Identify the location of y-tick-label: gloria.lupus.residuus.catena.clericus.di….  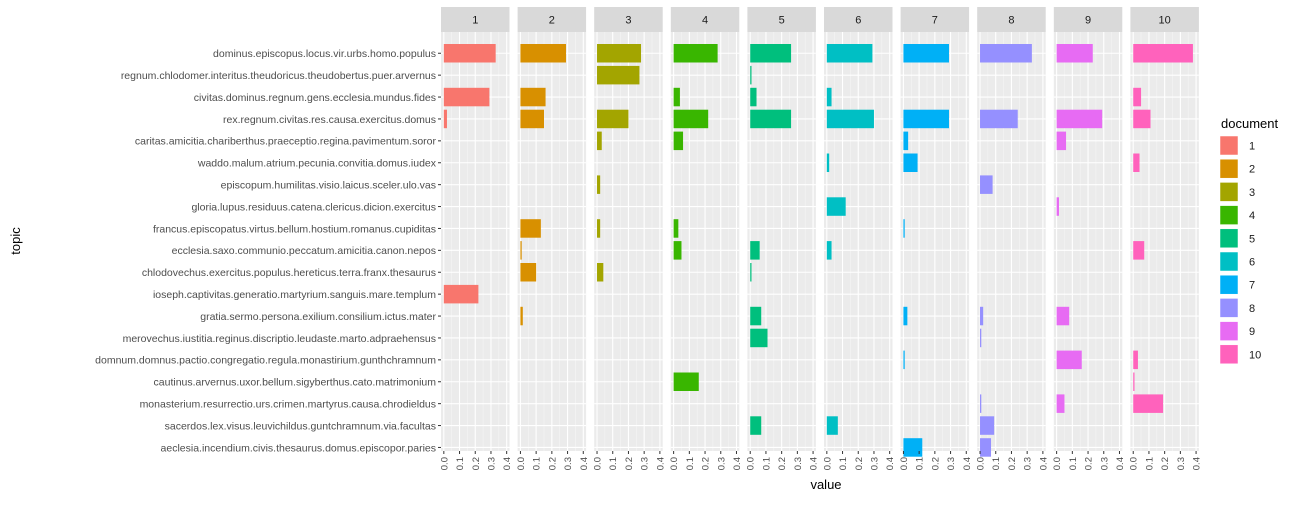
(313, 207).